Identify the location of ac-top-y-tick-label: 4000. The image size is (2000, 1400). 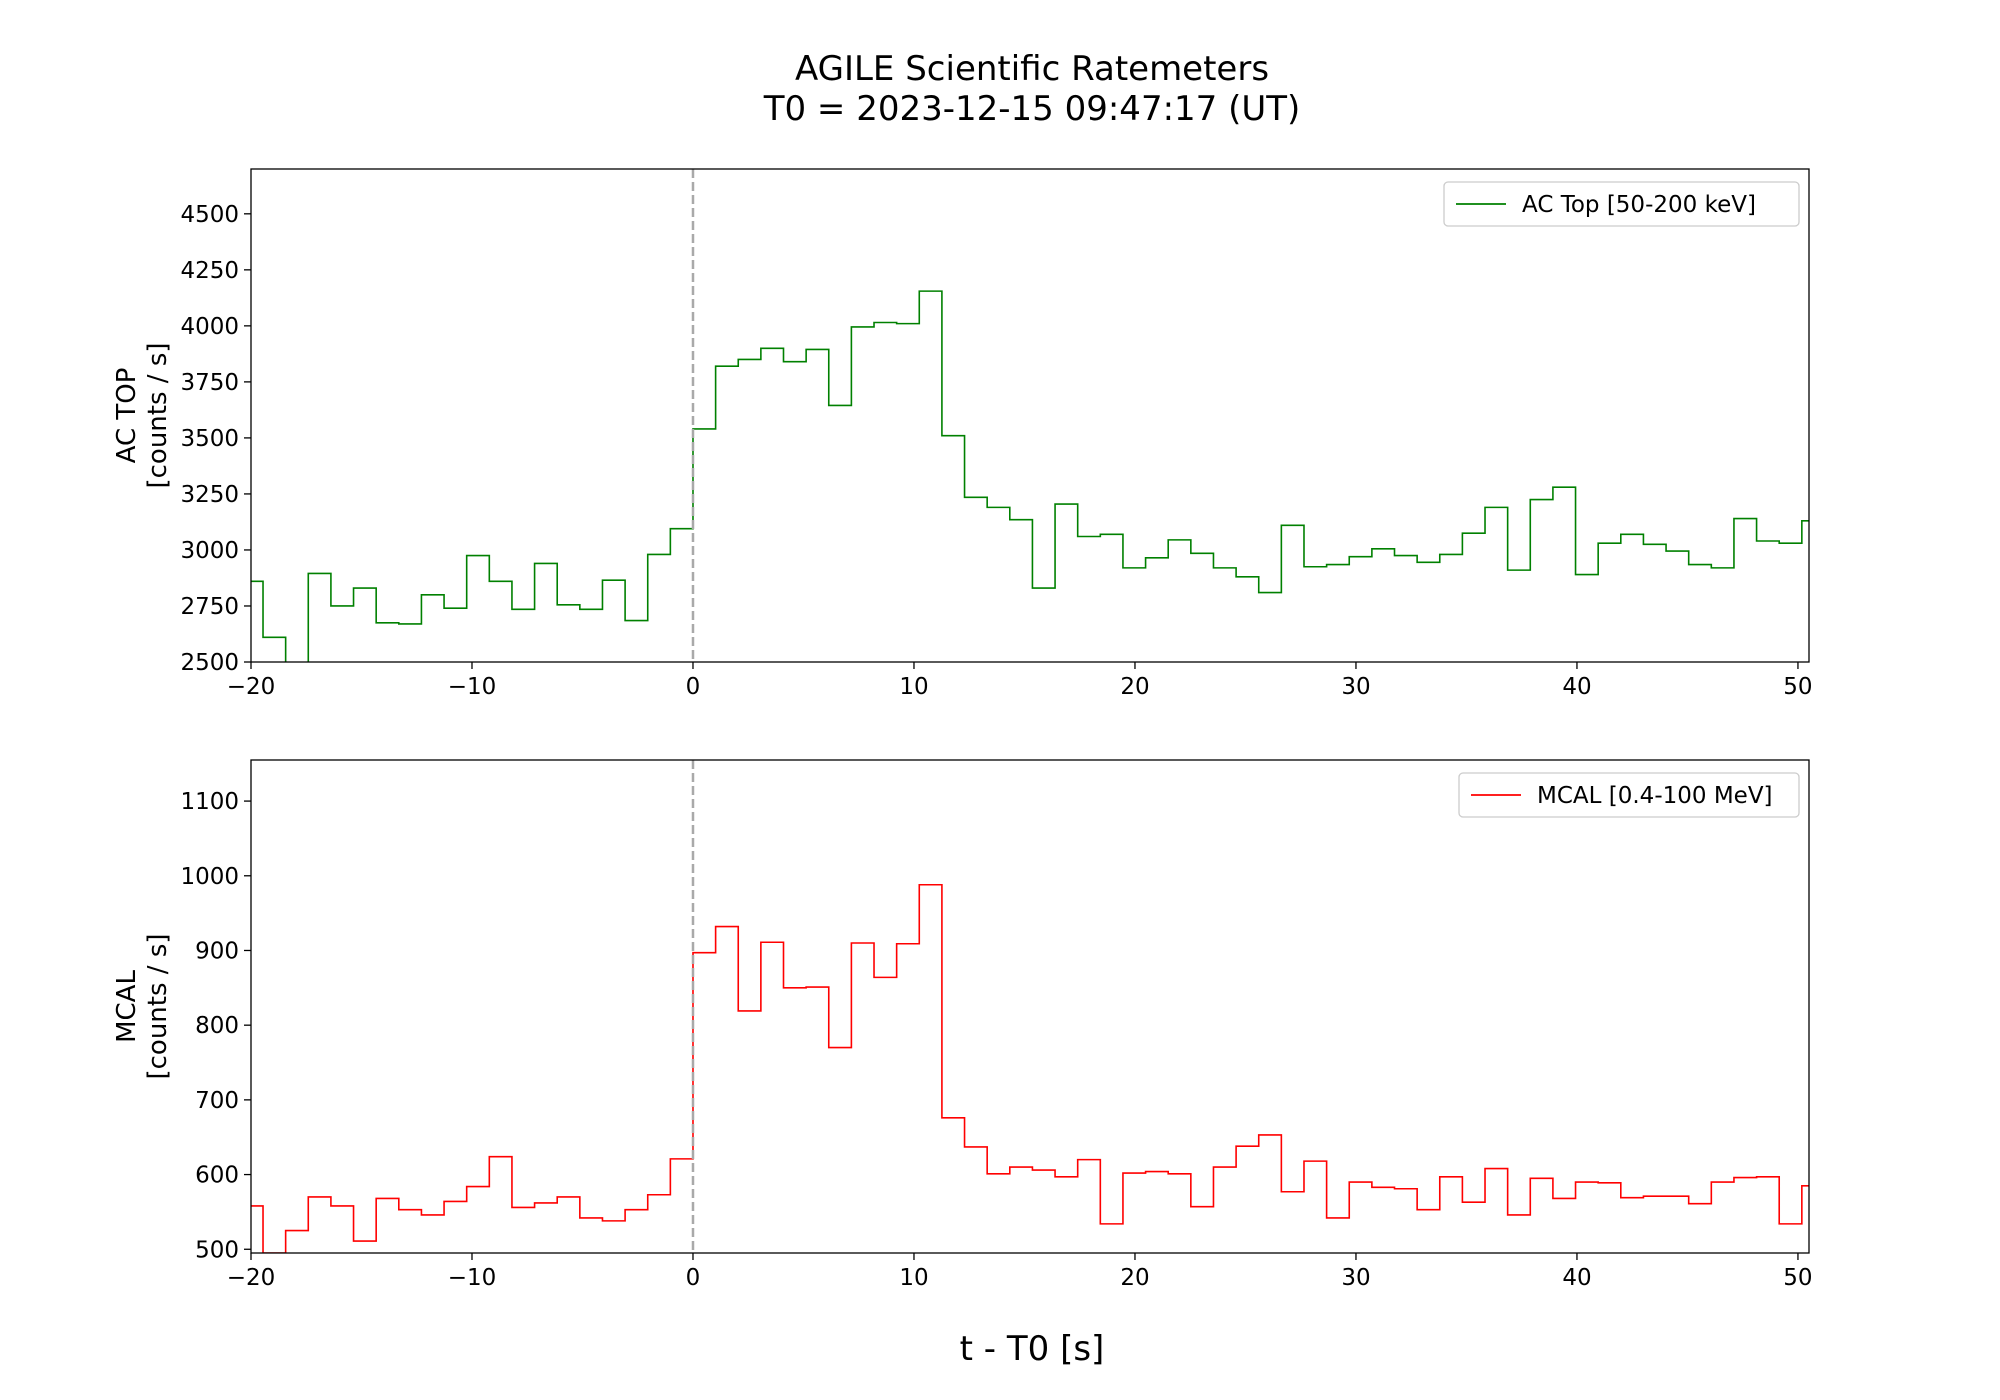
(209, 327).